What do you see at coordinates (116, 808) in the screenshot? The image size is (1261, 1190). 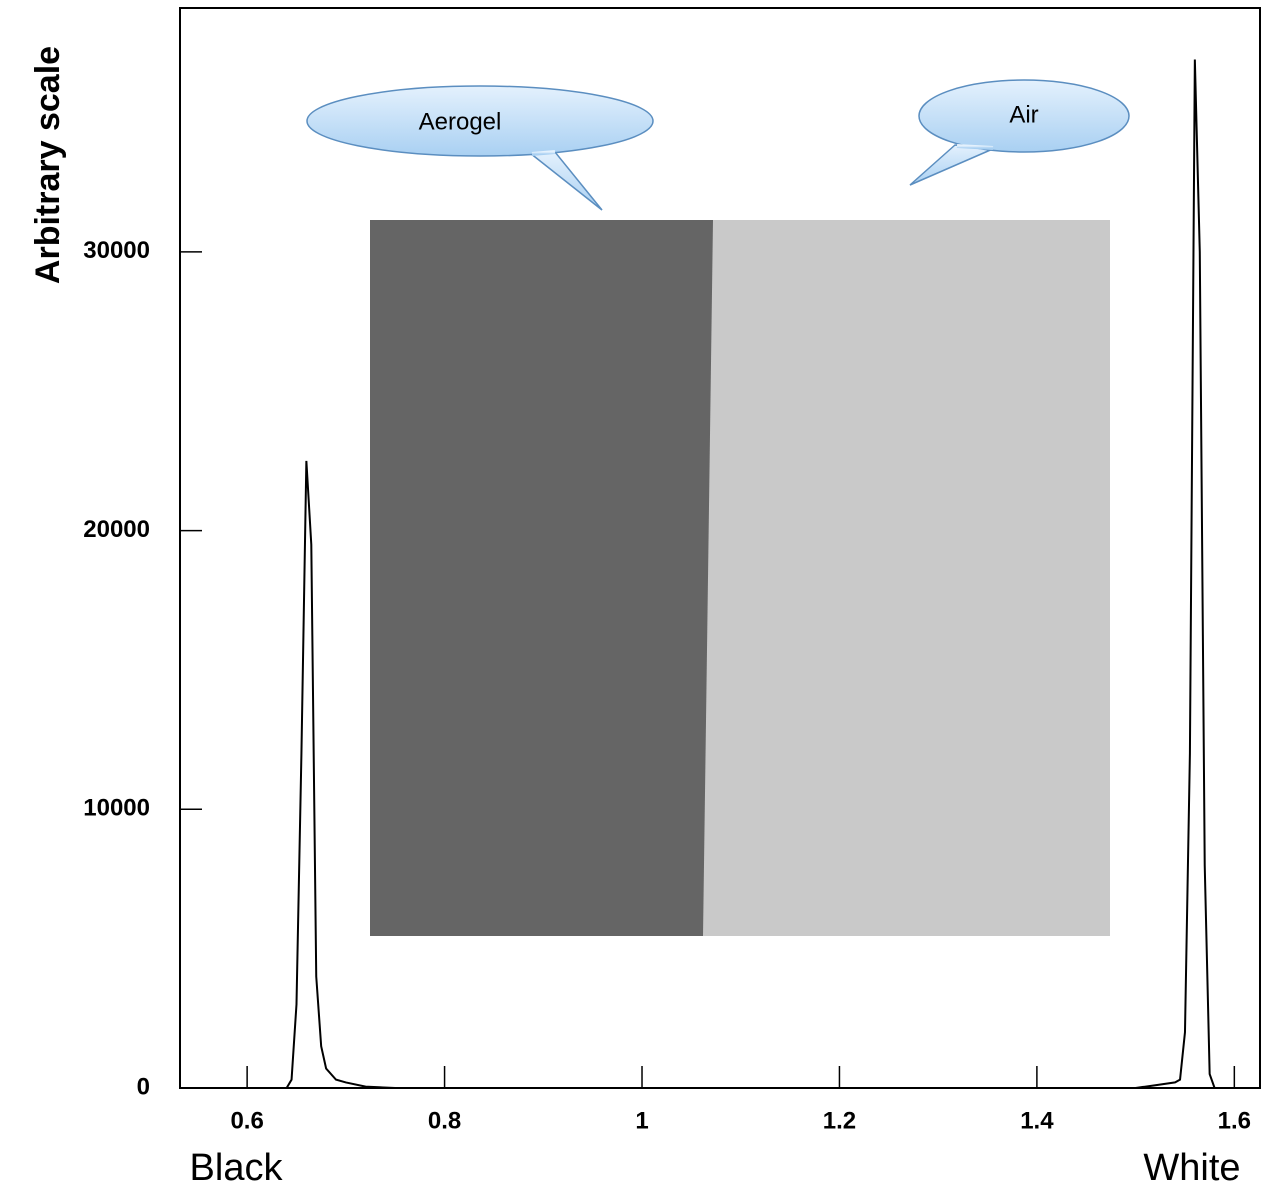 I see `y-tick-label: 10000` at bounding box center [116, 808].